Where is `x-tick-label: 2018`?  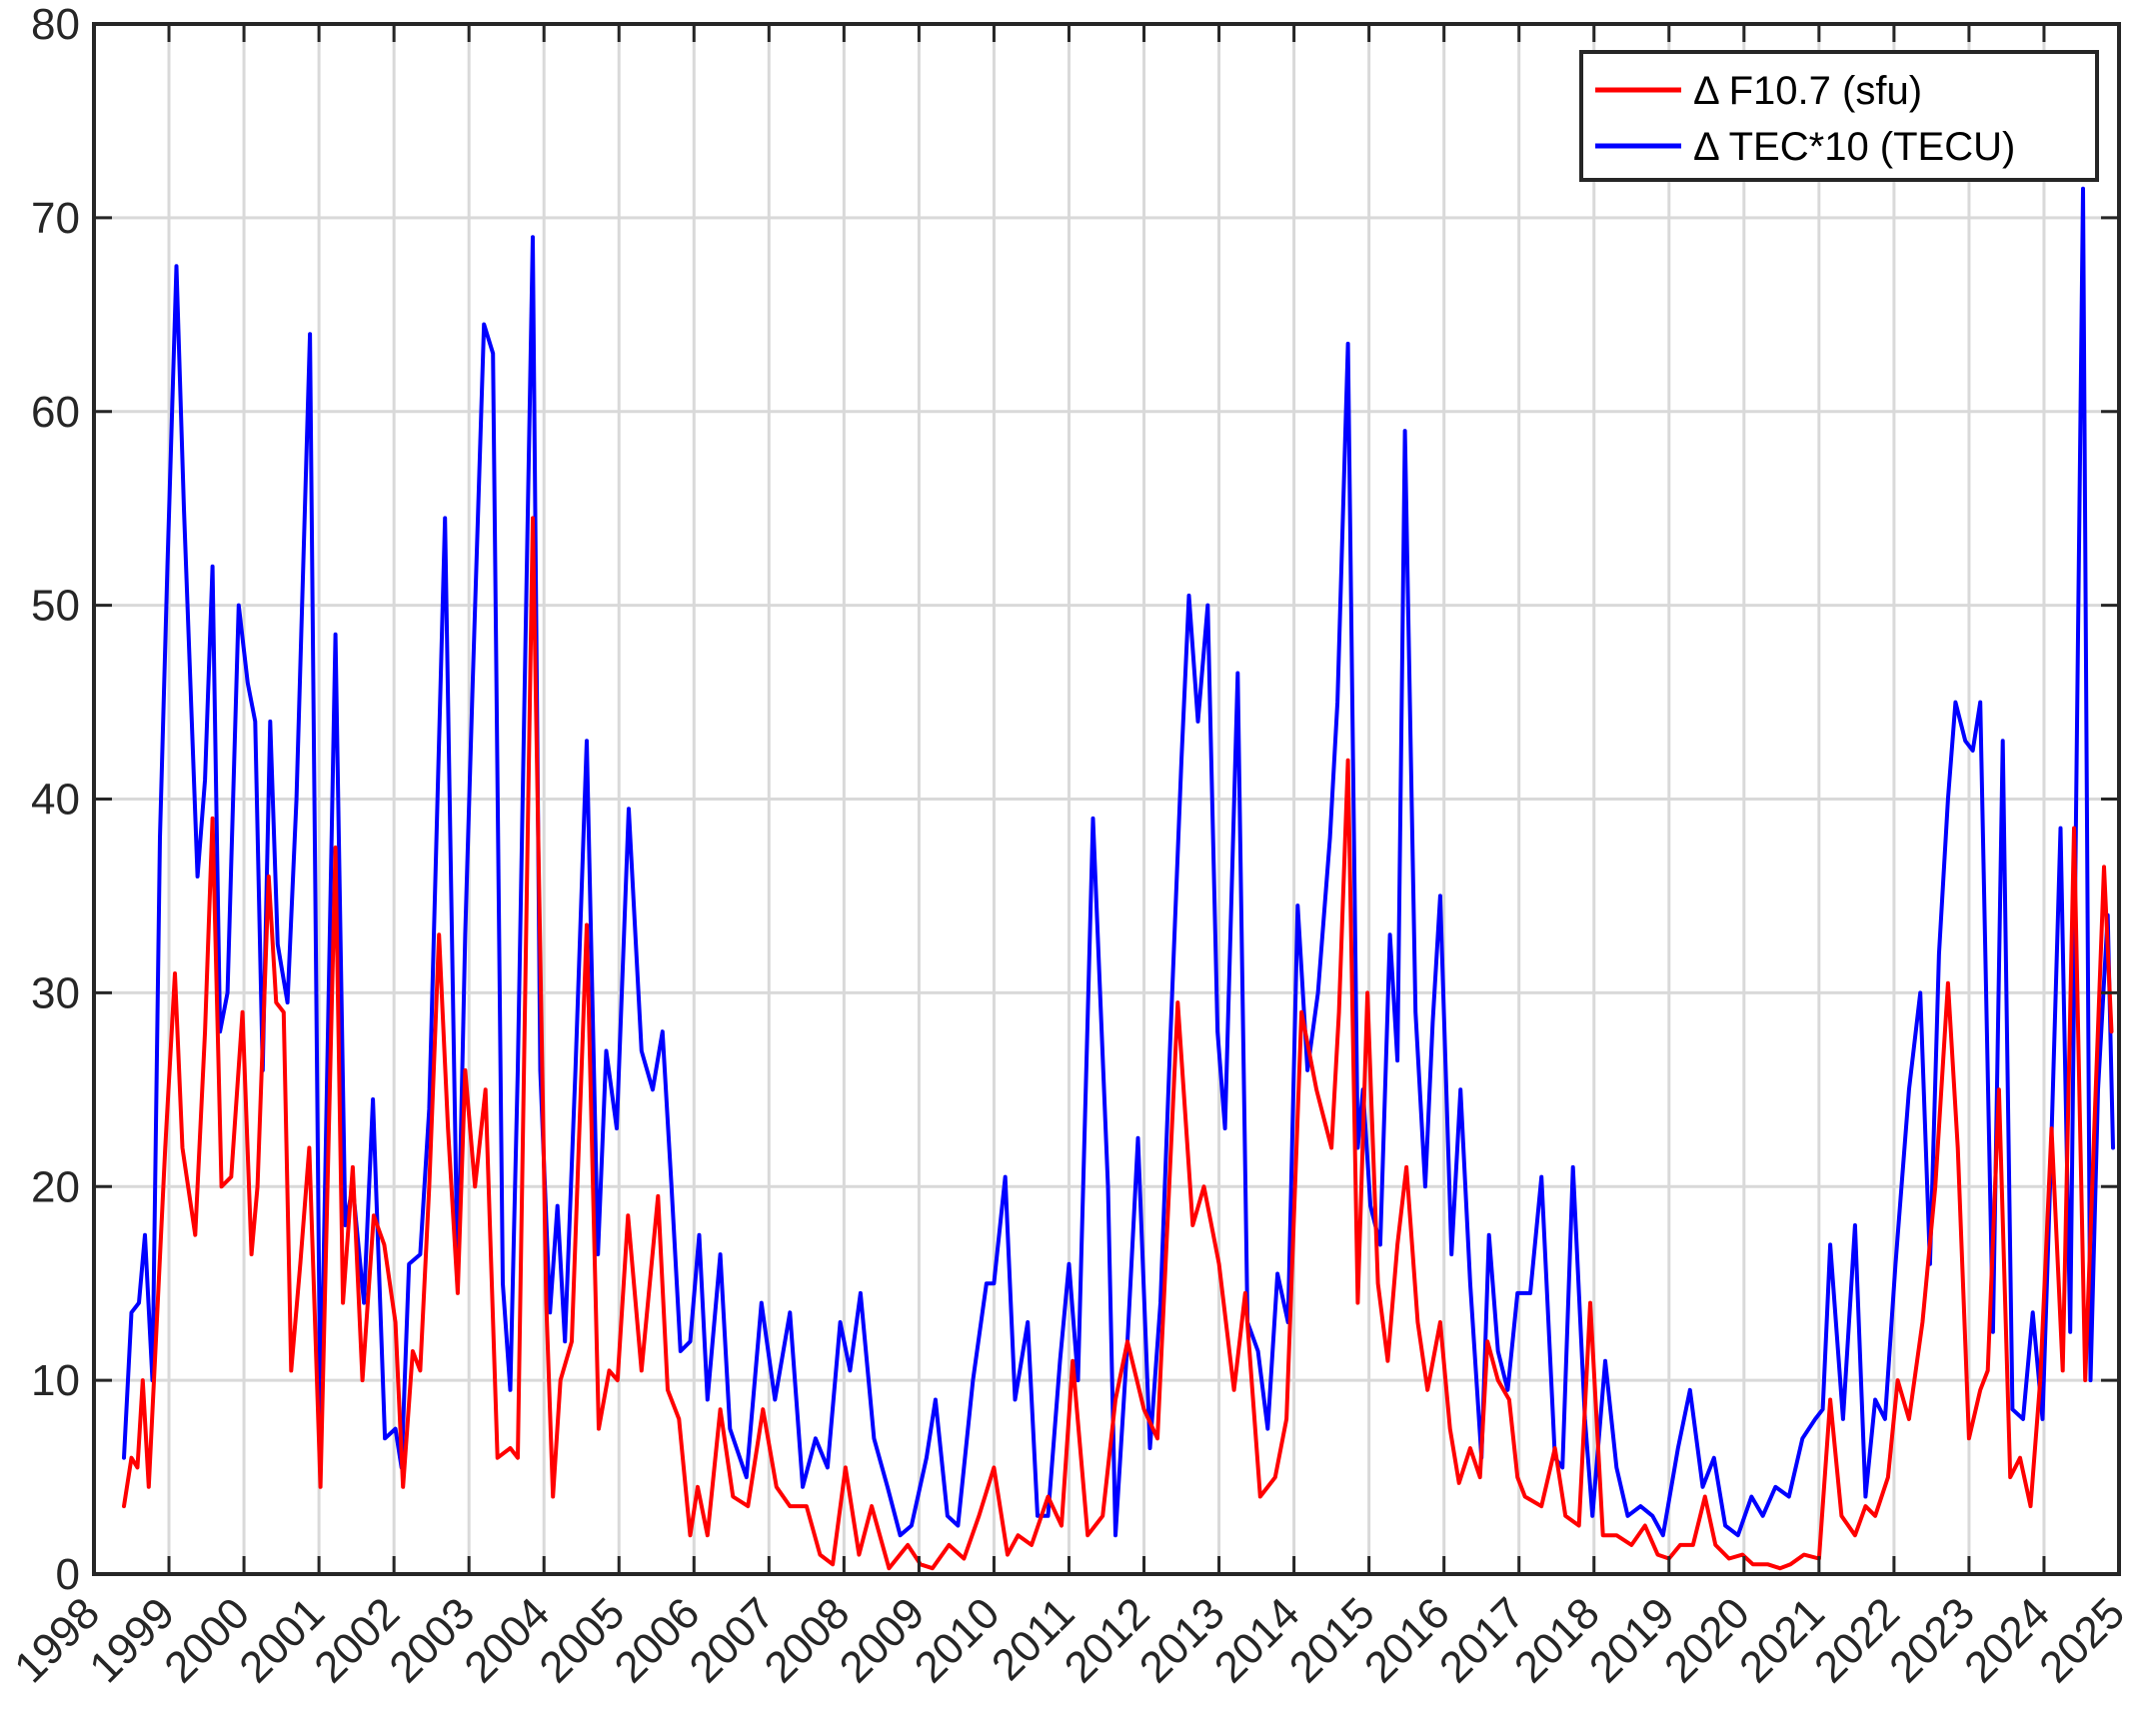
x-tick-label: 2018 is located at coordinates (1557, 1640).